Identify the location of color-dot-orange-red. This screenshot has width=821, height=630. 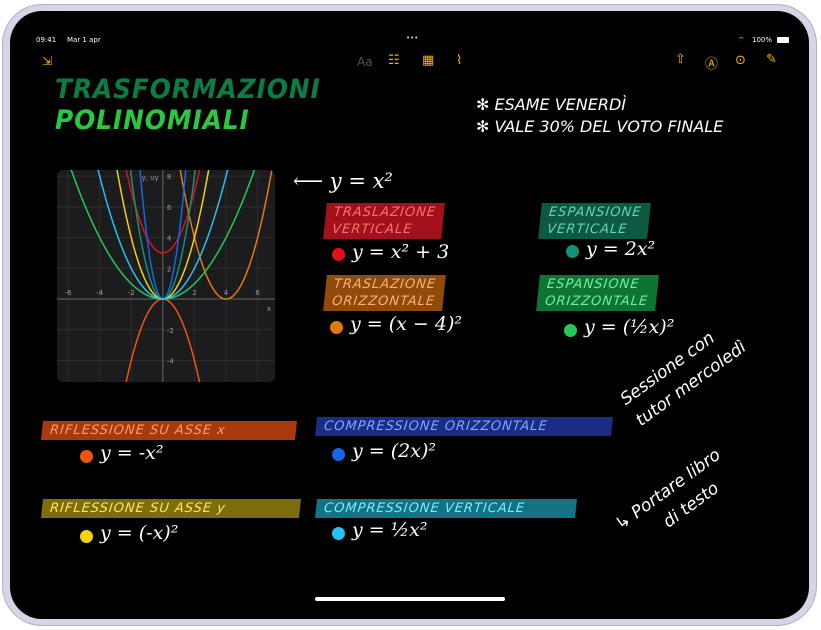
(86, 456).